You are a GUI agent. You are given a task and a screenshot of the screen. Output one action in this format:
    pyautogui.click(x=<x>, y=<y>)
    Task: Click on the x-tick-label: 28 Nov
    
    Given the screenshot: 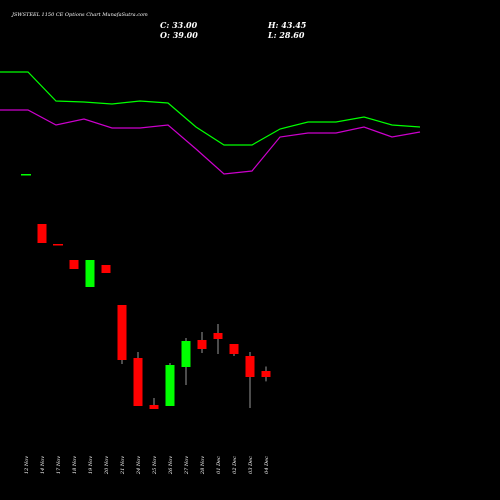 What is the action you would take?
    pyautogui.click(x=203, y=465)
    